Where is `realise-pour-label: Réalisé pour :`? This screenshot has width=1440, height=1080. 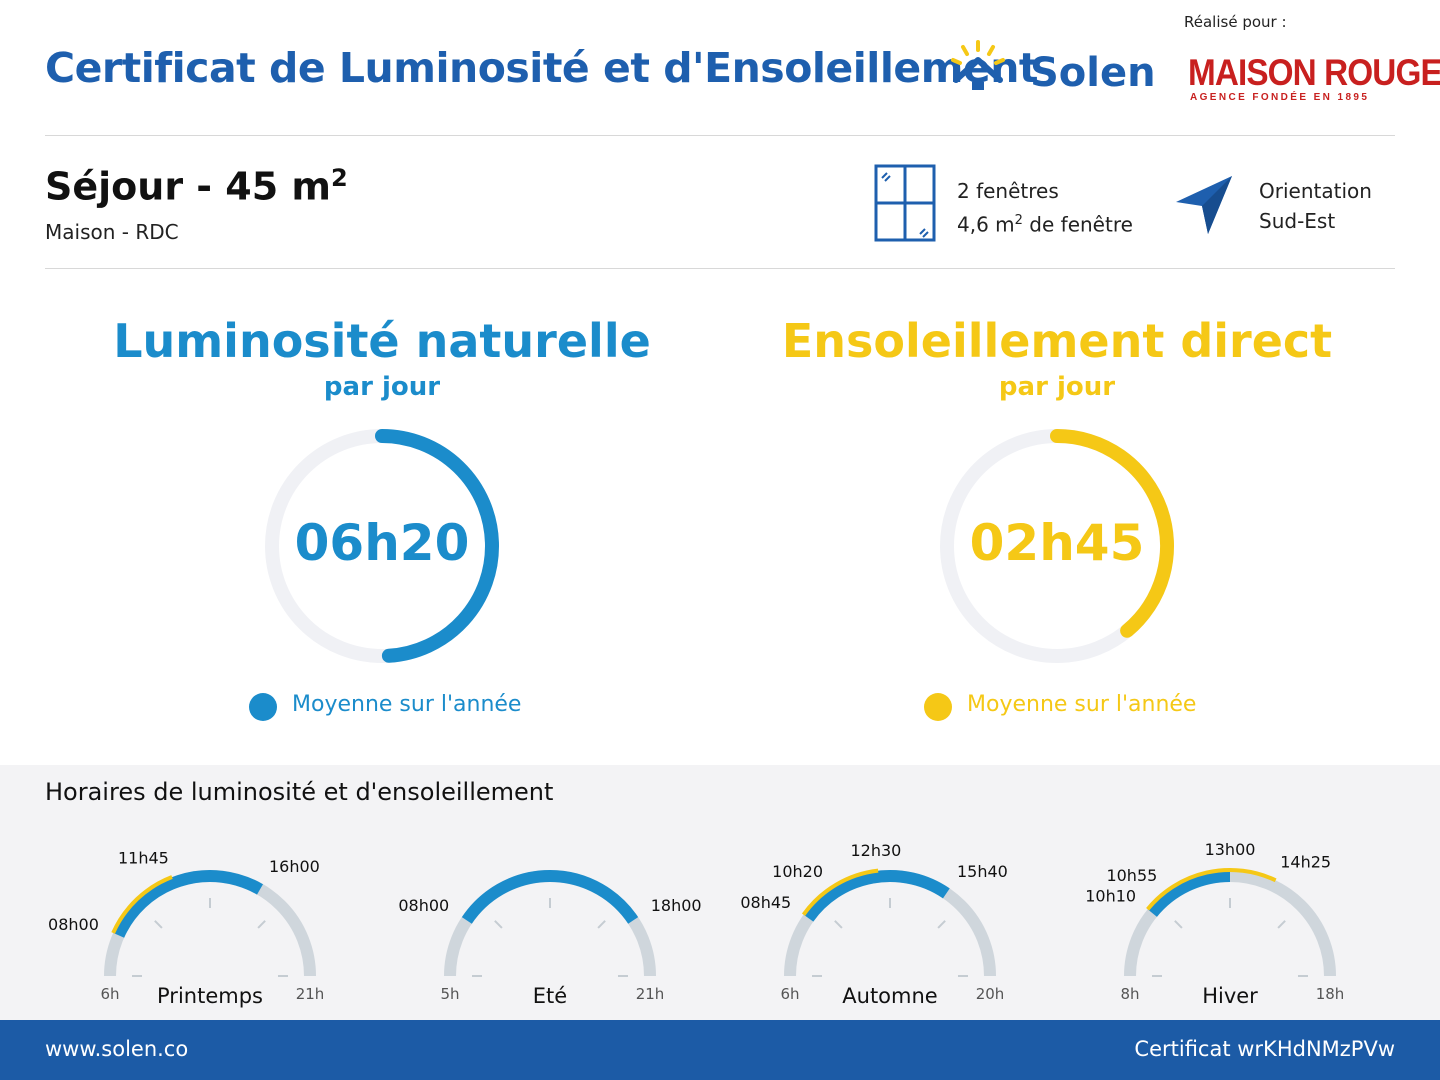
realise-pour-label: Réalisé pour : is located at coordinates (1235, 22).